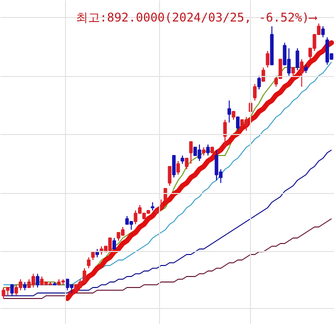 The width and height of the screenshot is (334, 324). What do you see at coordinates (197, 17) in the screenshot?
I see `annotation: 최고:892.0000(2024/03/25, -6.52%)⟶` at bounding box center [197, 17].